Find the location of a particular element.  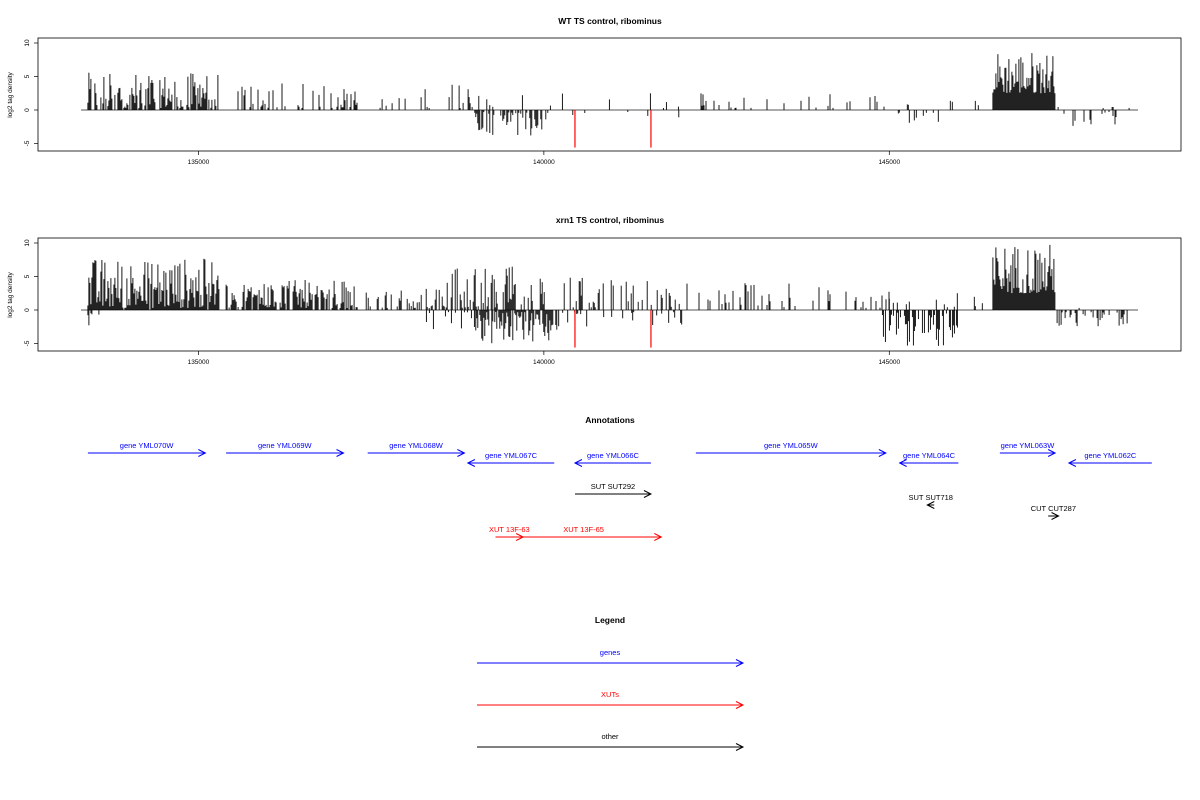

feature-label: gene YML070W is located at coordinates (147, 445).